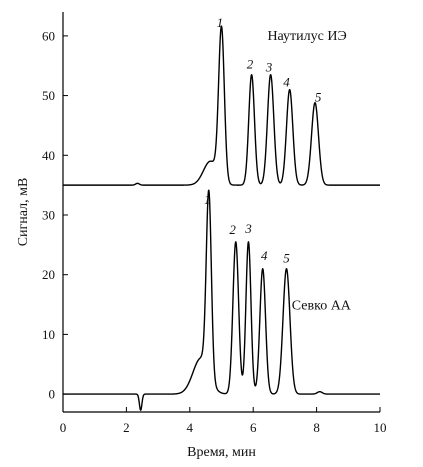 This screenshot has height=467, width=423. Describe the element at coordinates (221, 452) in the screenshot. I see `x-axis-title: Время, мин` at that location.